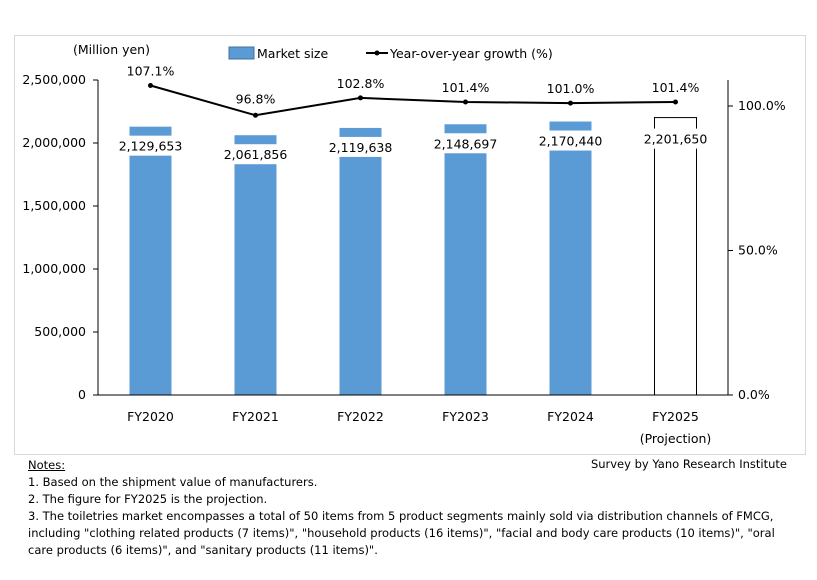  Describe the element at coordinates (471, 53) in the screenshot. I see `legend-line-label: Year-over-year growth (%)` at that location.